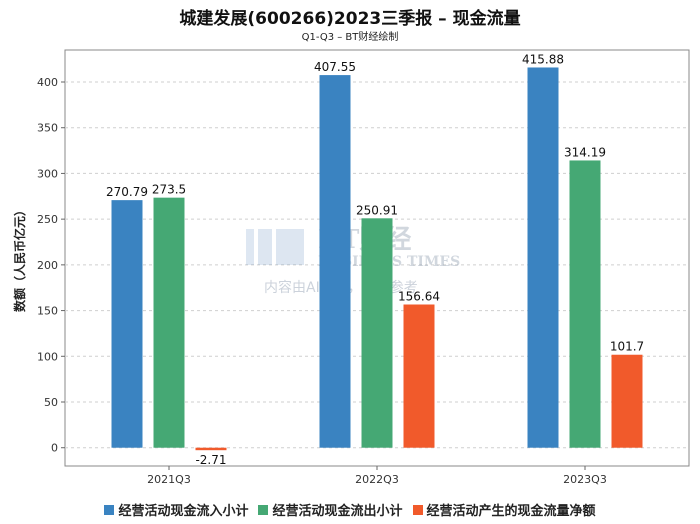 The width and height of the screenshot is (700, 524). What do you see at coordinates (511, 511) in the screenshot?
I see `legend-label-net: 经营活动产生的现金流量净额` at bounding box center [511, 511].